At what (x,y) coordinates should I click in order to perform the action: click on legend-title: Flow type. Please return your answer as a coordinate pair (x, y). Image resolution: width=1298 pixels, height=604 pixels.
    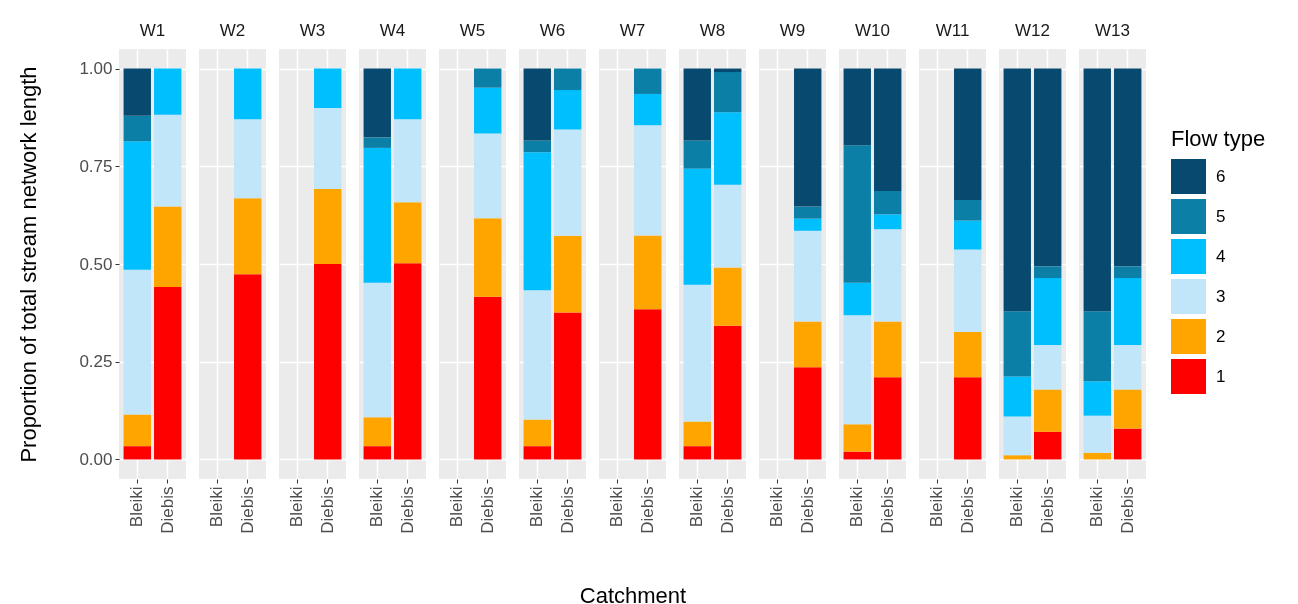
    Looking at the image, I should click on (1218, 138).